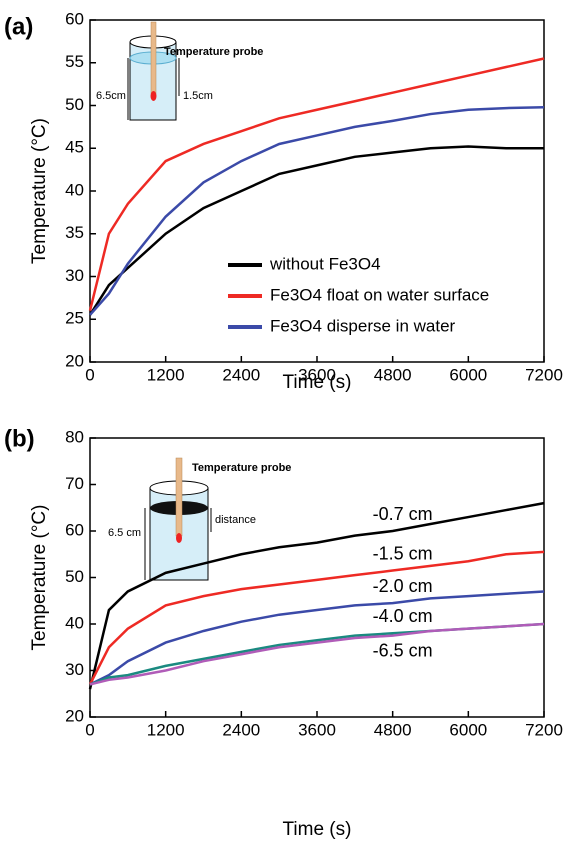 The image size is (569, 849). Describe the element at coordinates (403, 553) in the screenshot. I see `series-label: -1.5 cm` at that location.